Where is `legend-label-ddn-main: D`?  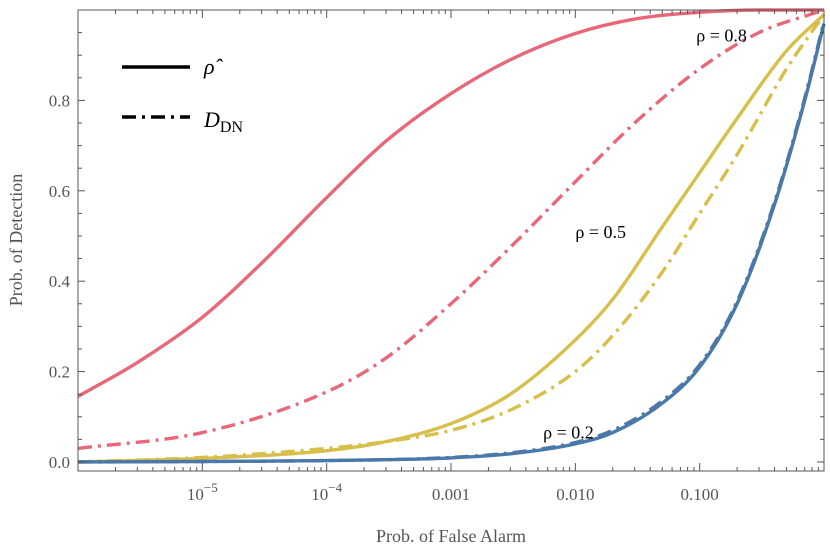
legend-label-ddn-main: D is located at coordinates (211, 119).